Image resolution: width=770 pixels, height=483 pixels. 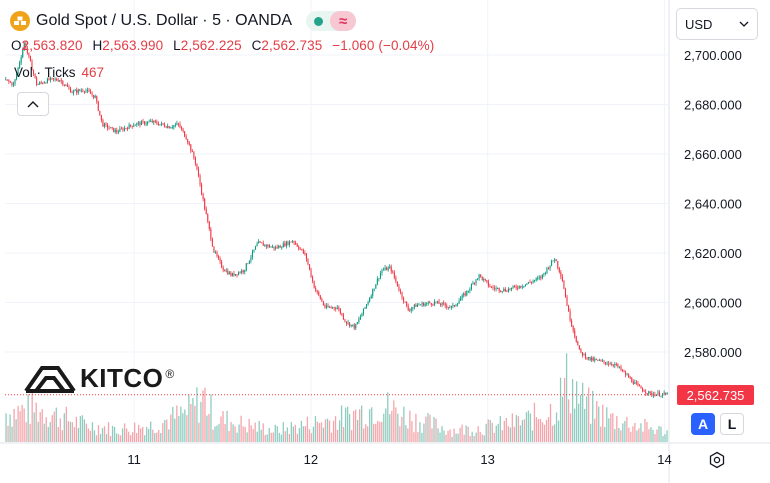 I want to click on status-pill: ≈, so click(x=331, y=21).